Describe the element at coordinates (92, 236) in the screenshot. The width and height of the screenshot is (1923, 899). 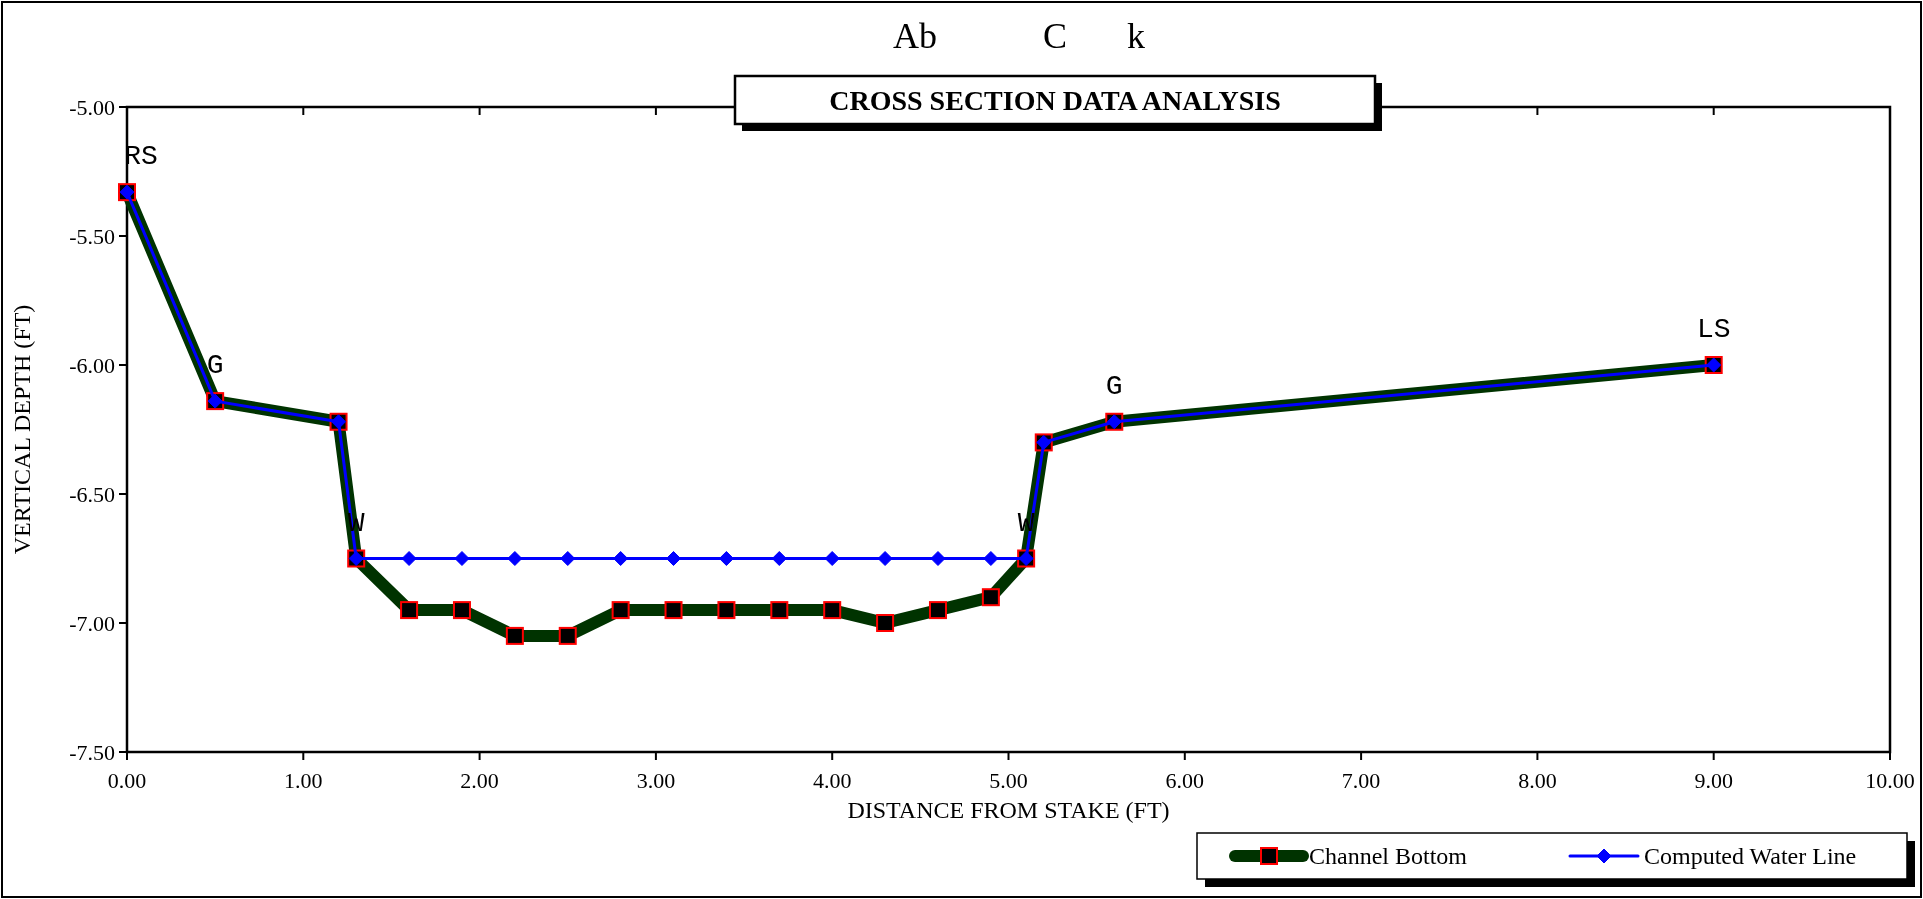
I see `y-tick-label: -5.50` at that location.